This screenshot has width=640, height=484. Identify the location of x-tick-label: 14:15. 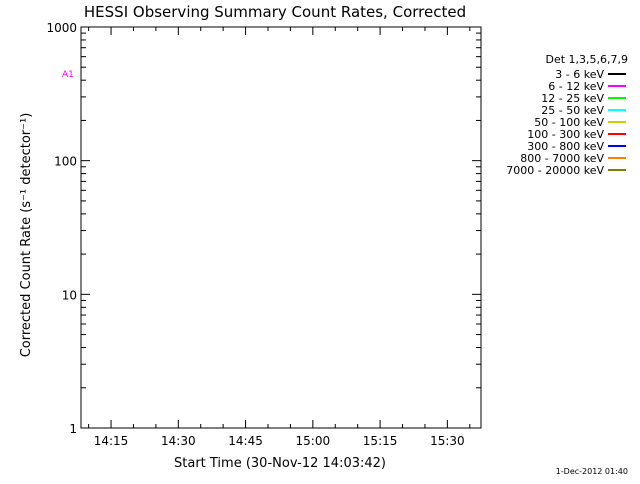
(111, 441).